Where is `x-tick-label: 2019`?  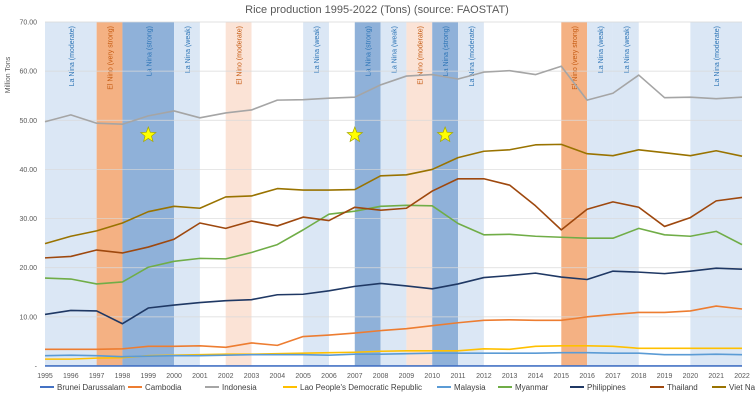
x-tick-label: 2019 is located at coordinates (665, 376).